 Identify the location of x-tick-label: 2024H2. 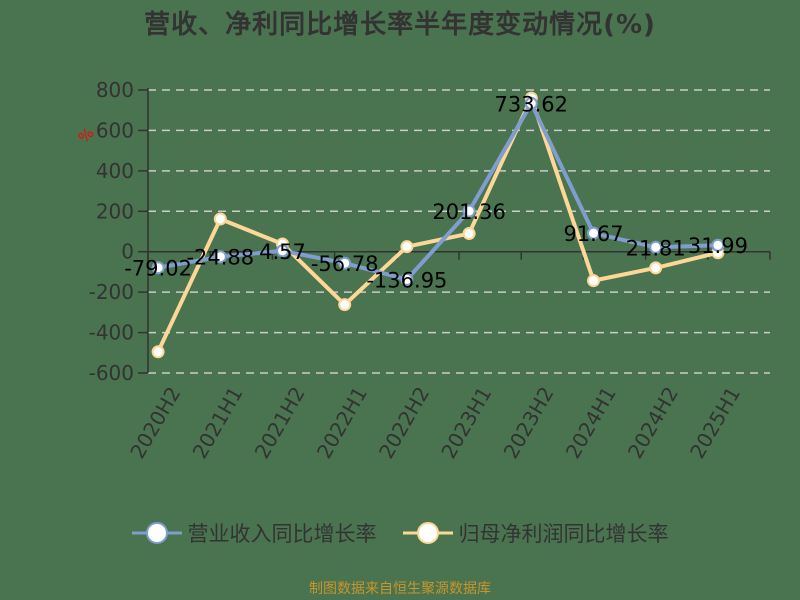
(653, 423).